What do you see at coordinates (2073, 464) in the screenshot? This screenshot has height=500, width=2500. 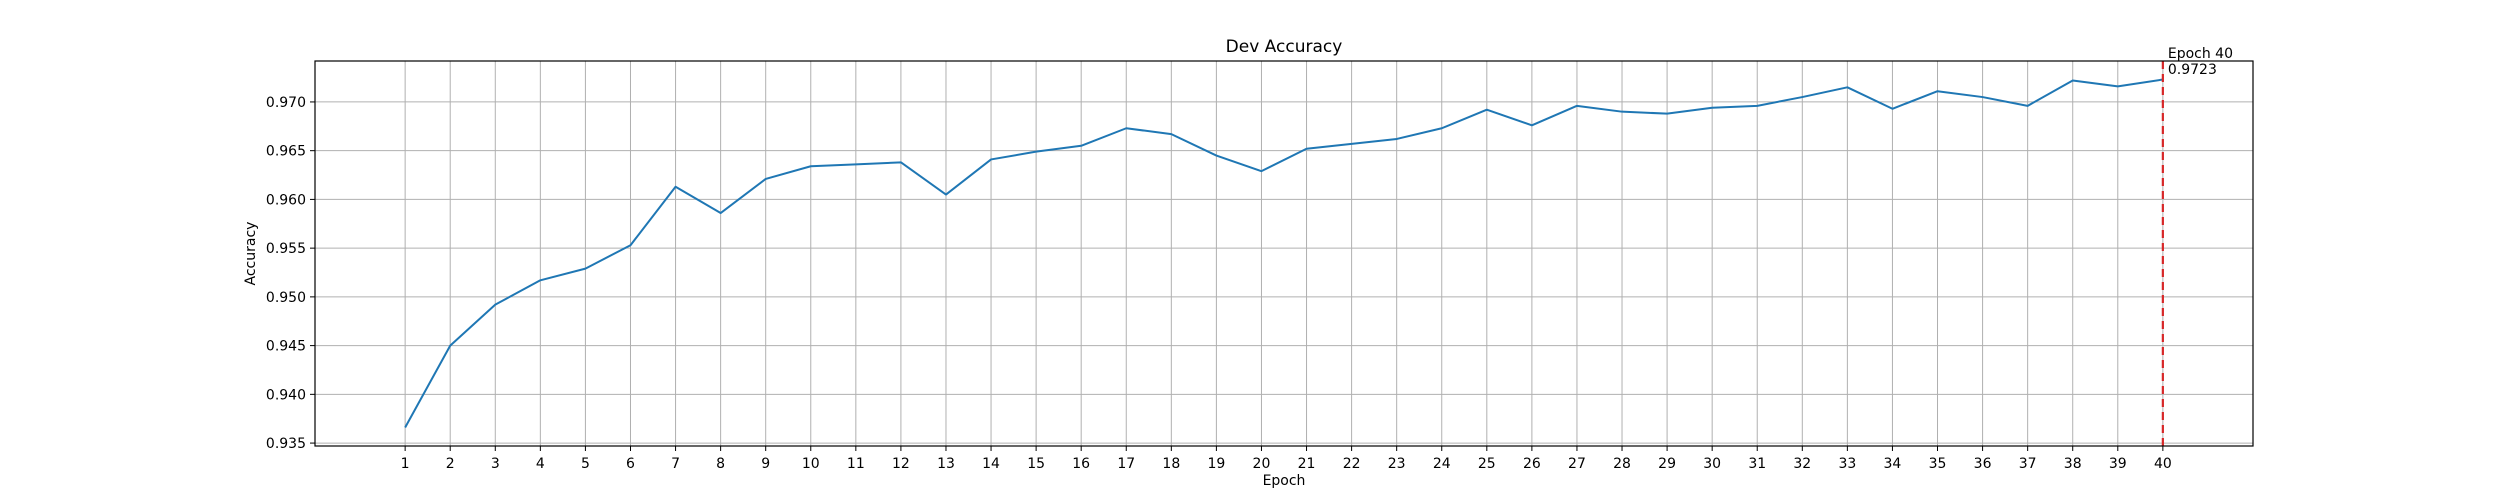 I see `x-tick-label: 38` at bounding box center [2073, 464].